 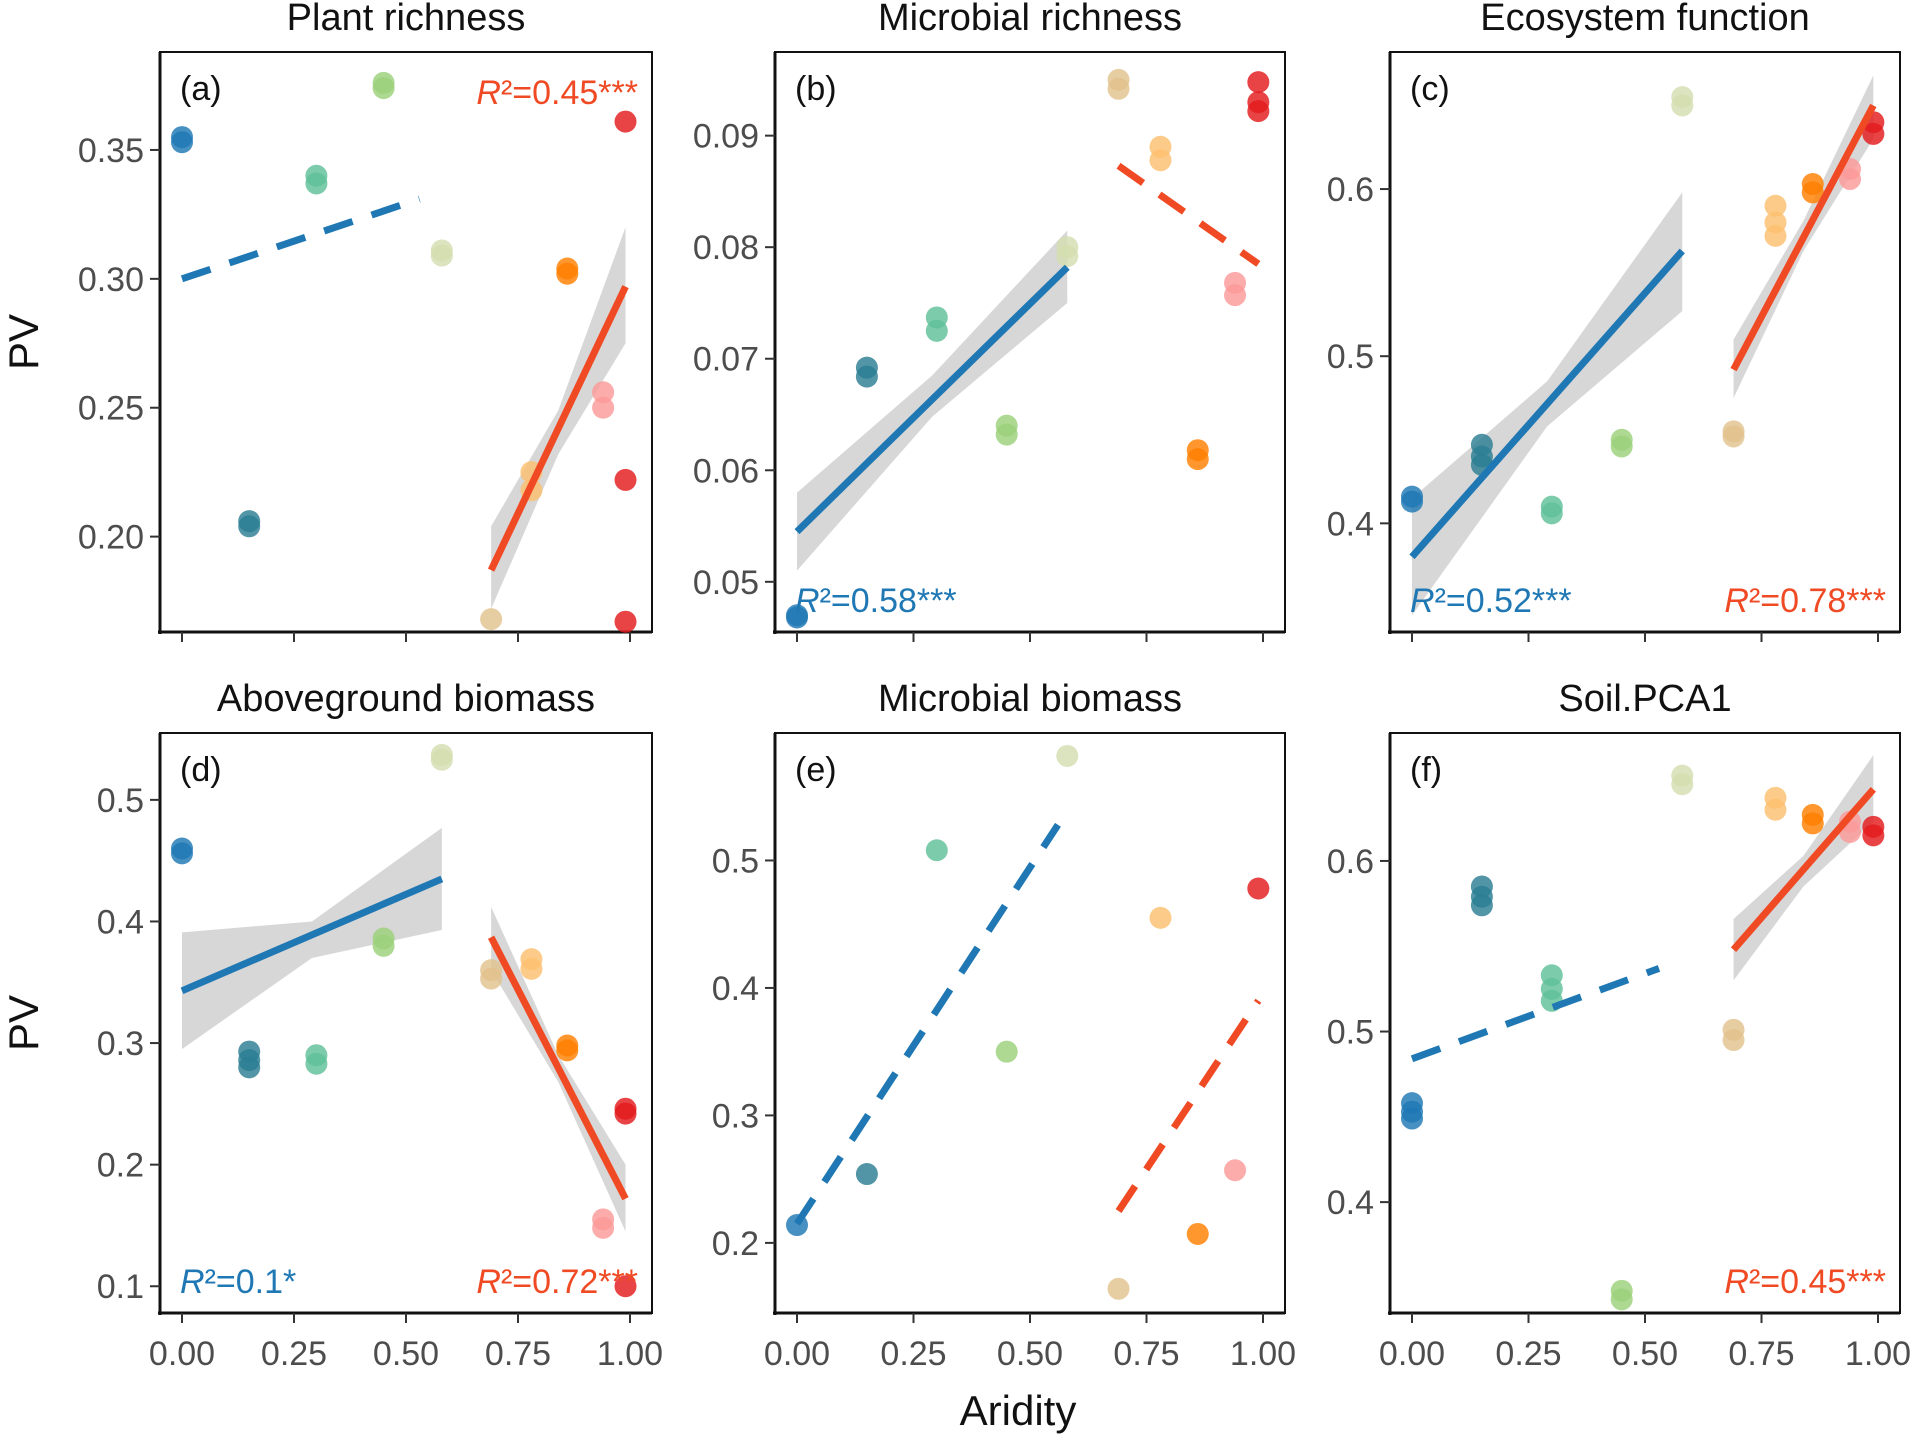 I want to click on confidence-band, so click(x=558, y=418).